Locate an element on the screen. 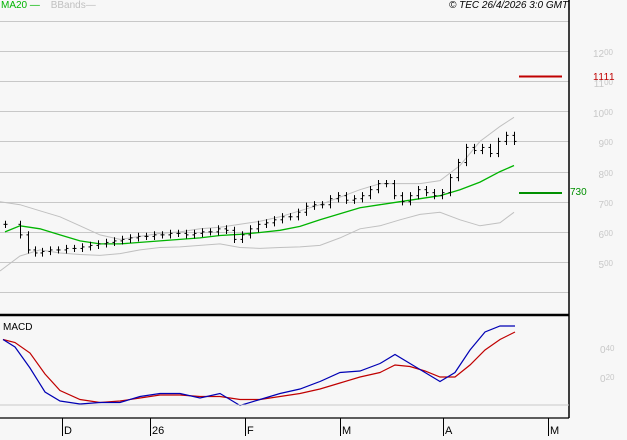  resistance-level-label: 1111 is located at coordinates (604, 77).